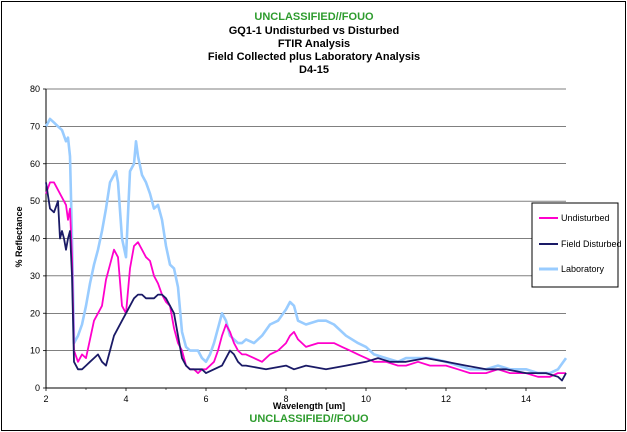  Describe the element at coordinates (314, 17) in the screenshot. I see `classification-top: UNCLASSIFIED//FOUO` at that location.